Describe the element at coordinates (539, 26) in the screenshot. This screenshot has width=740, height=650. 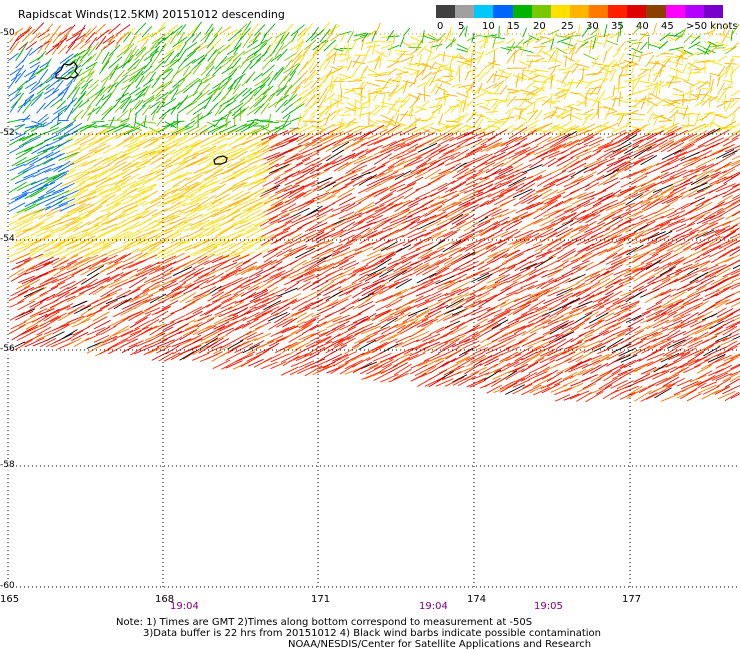
I see `legend-tick-label: 20` at that location.